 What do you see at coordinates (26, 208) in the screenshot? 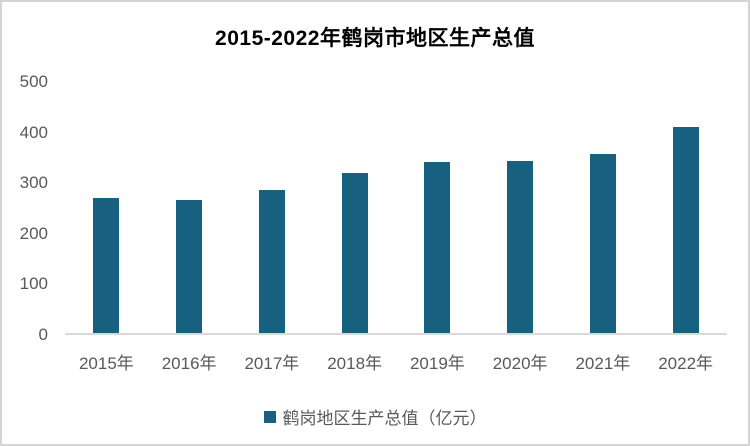
I see `y-axis: 0 100 200 300 400 500` at bounding box center [26, 208].